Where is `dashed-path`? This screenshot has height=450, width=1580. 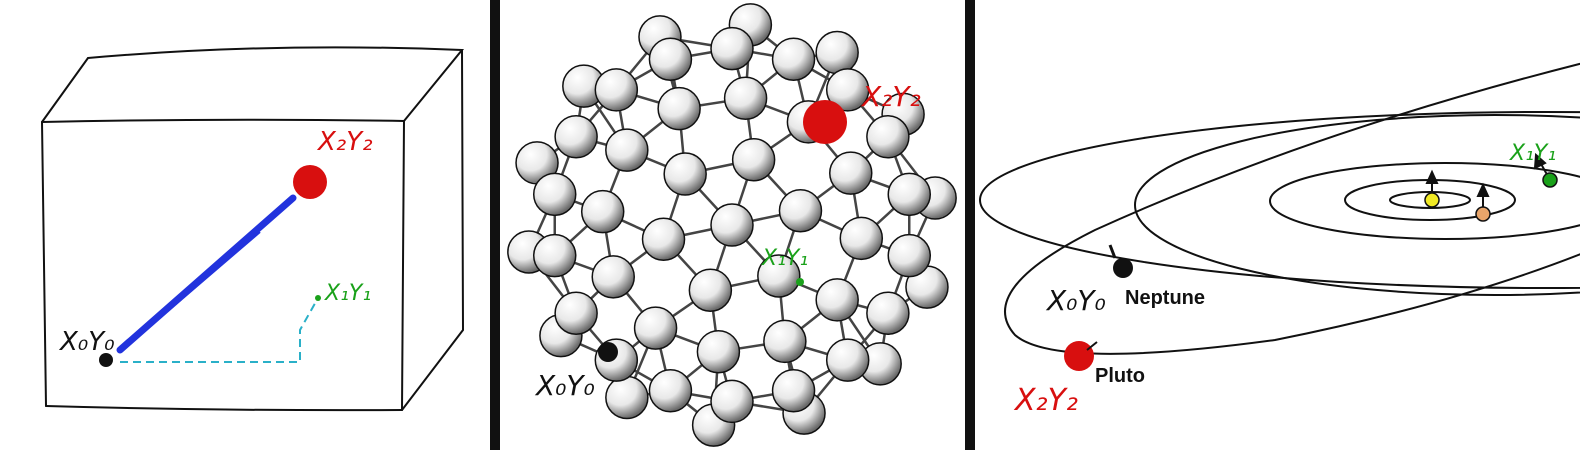
dashed-path is located at coordinates (219, 330).